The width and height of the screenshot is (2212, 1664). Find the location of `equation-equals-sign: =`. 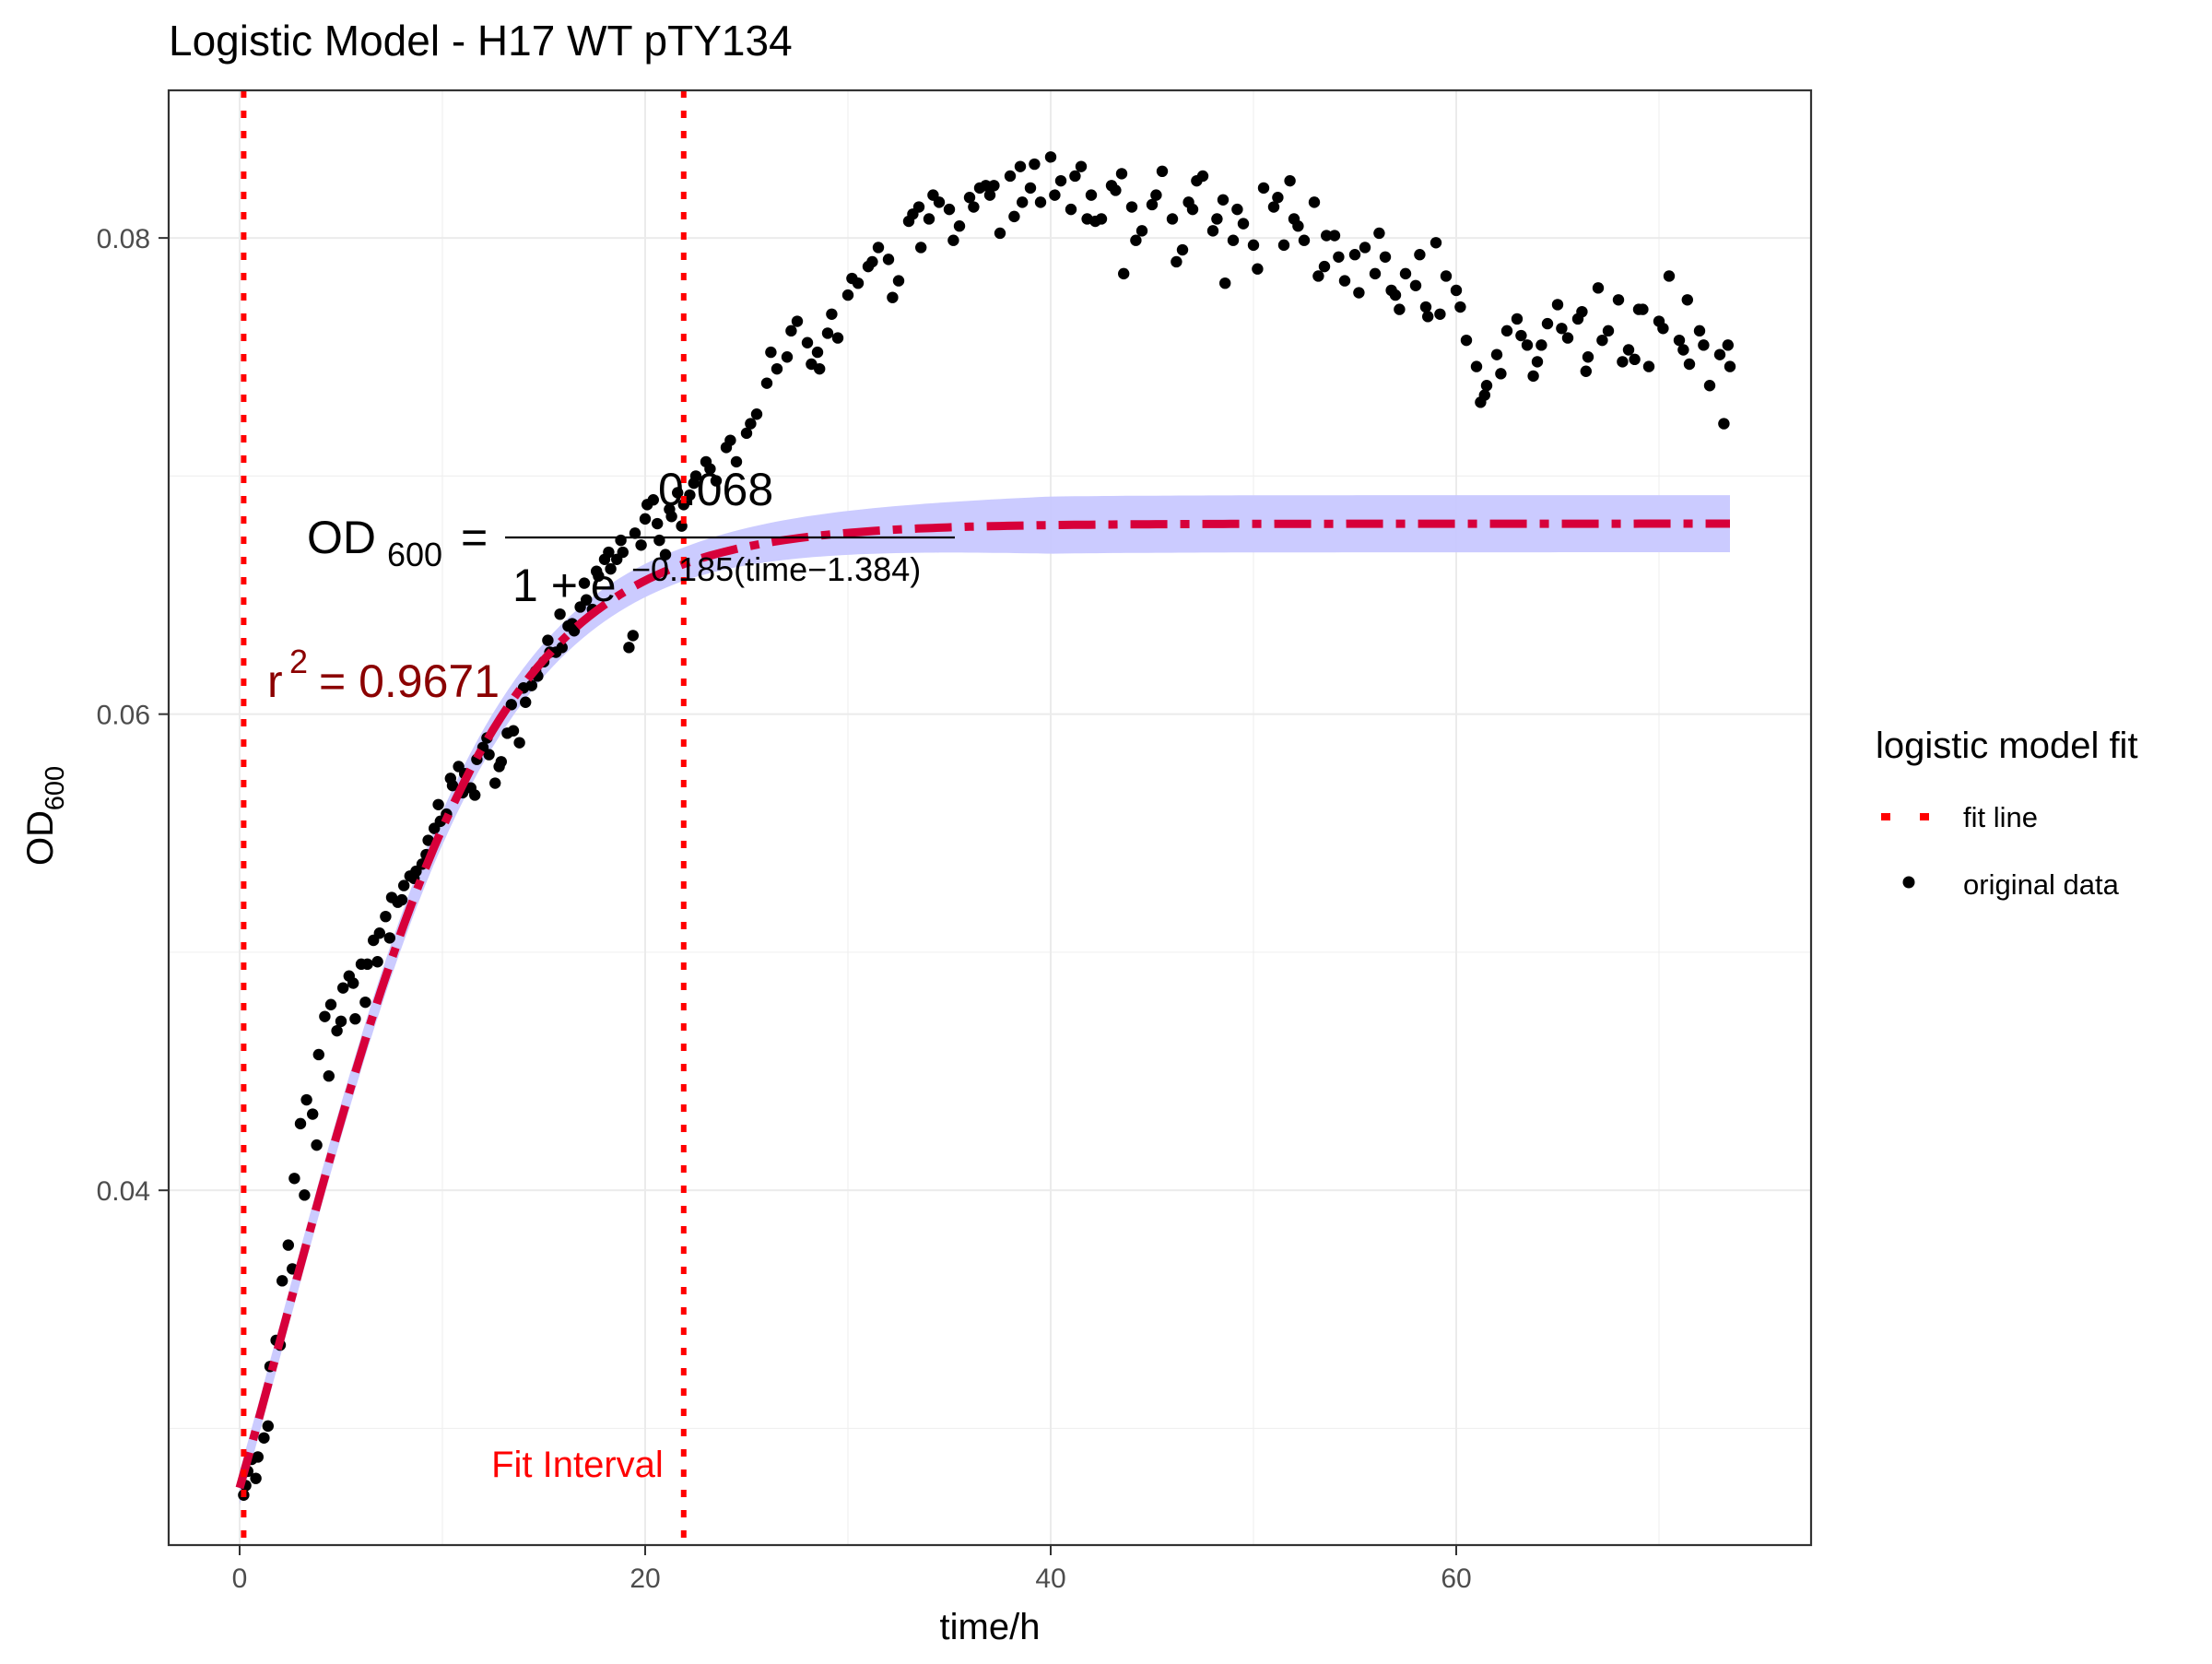

equation-equals-sign: = is located at coordinates (474, 537).